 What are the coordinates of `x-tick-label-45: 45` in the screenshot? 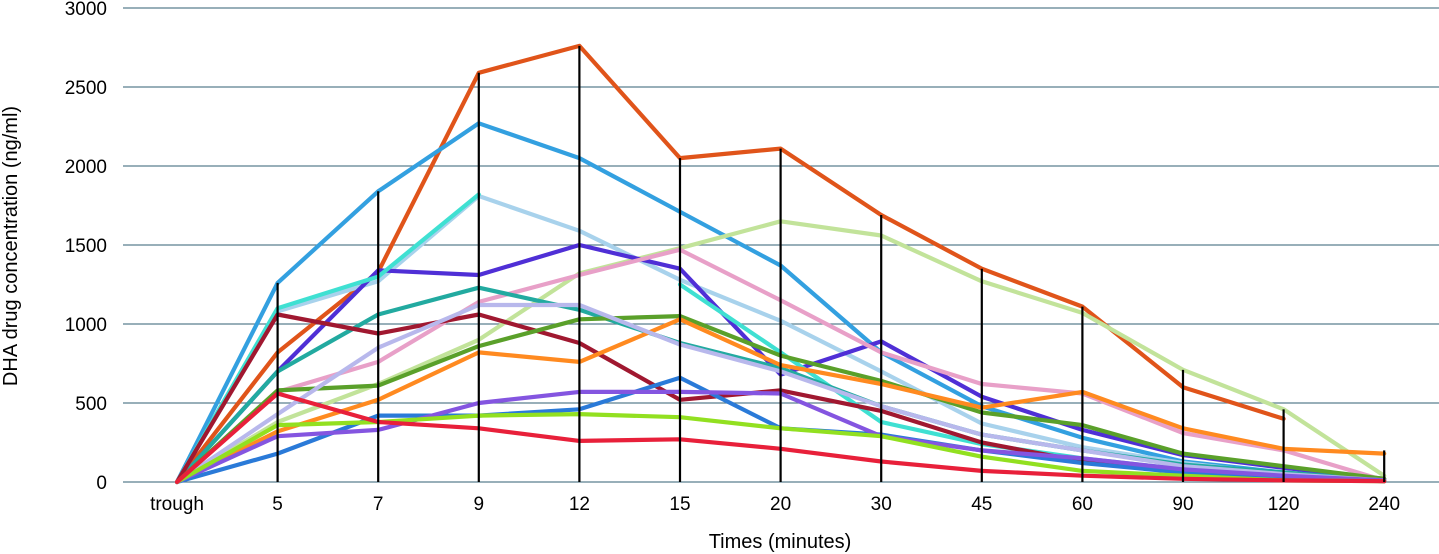 It's located at (981, 504).